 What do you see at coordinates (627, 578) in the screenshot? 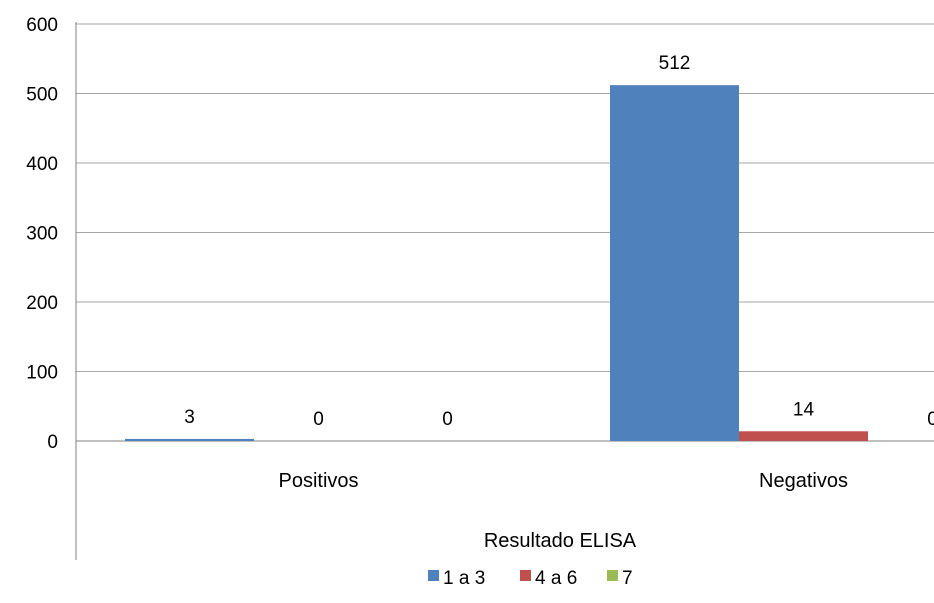
I see `legend-label-7: 7` at bounding box center [627, 578].